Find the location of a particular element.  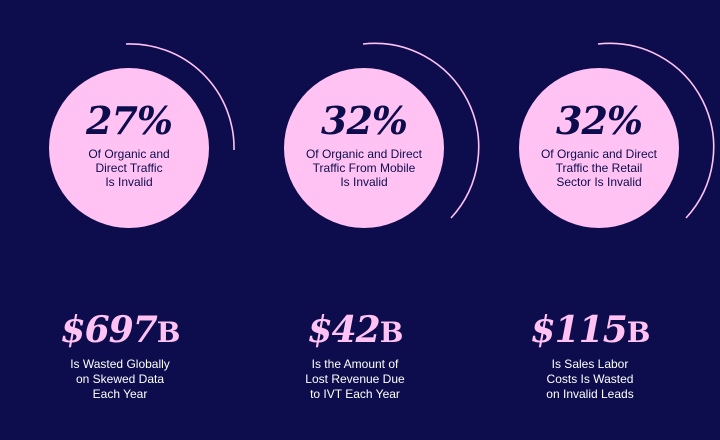

big-stat-value: $115B is located at coordinates (590, 330).